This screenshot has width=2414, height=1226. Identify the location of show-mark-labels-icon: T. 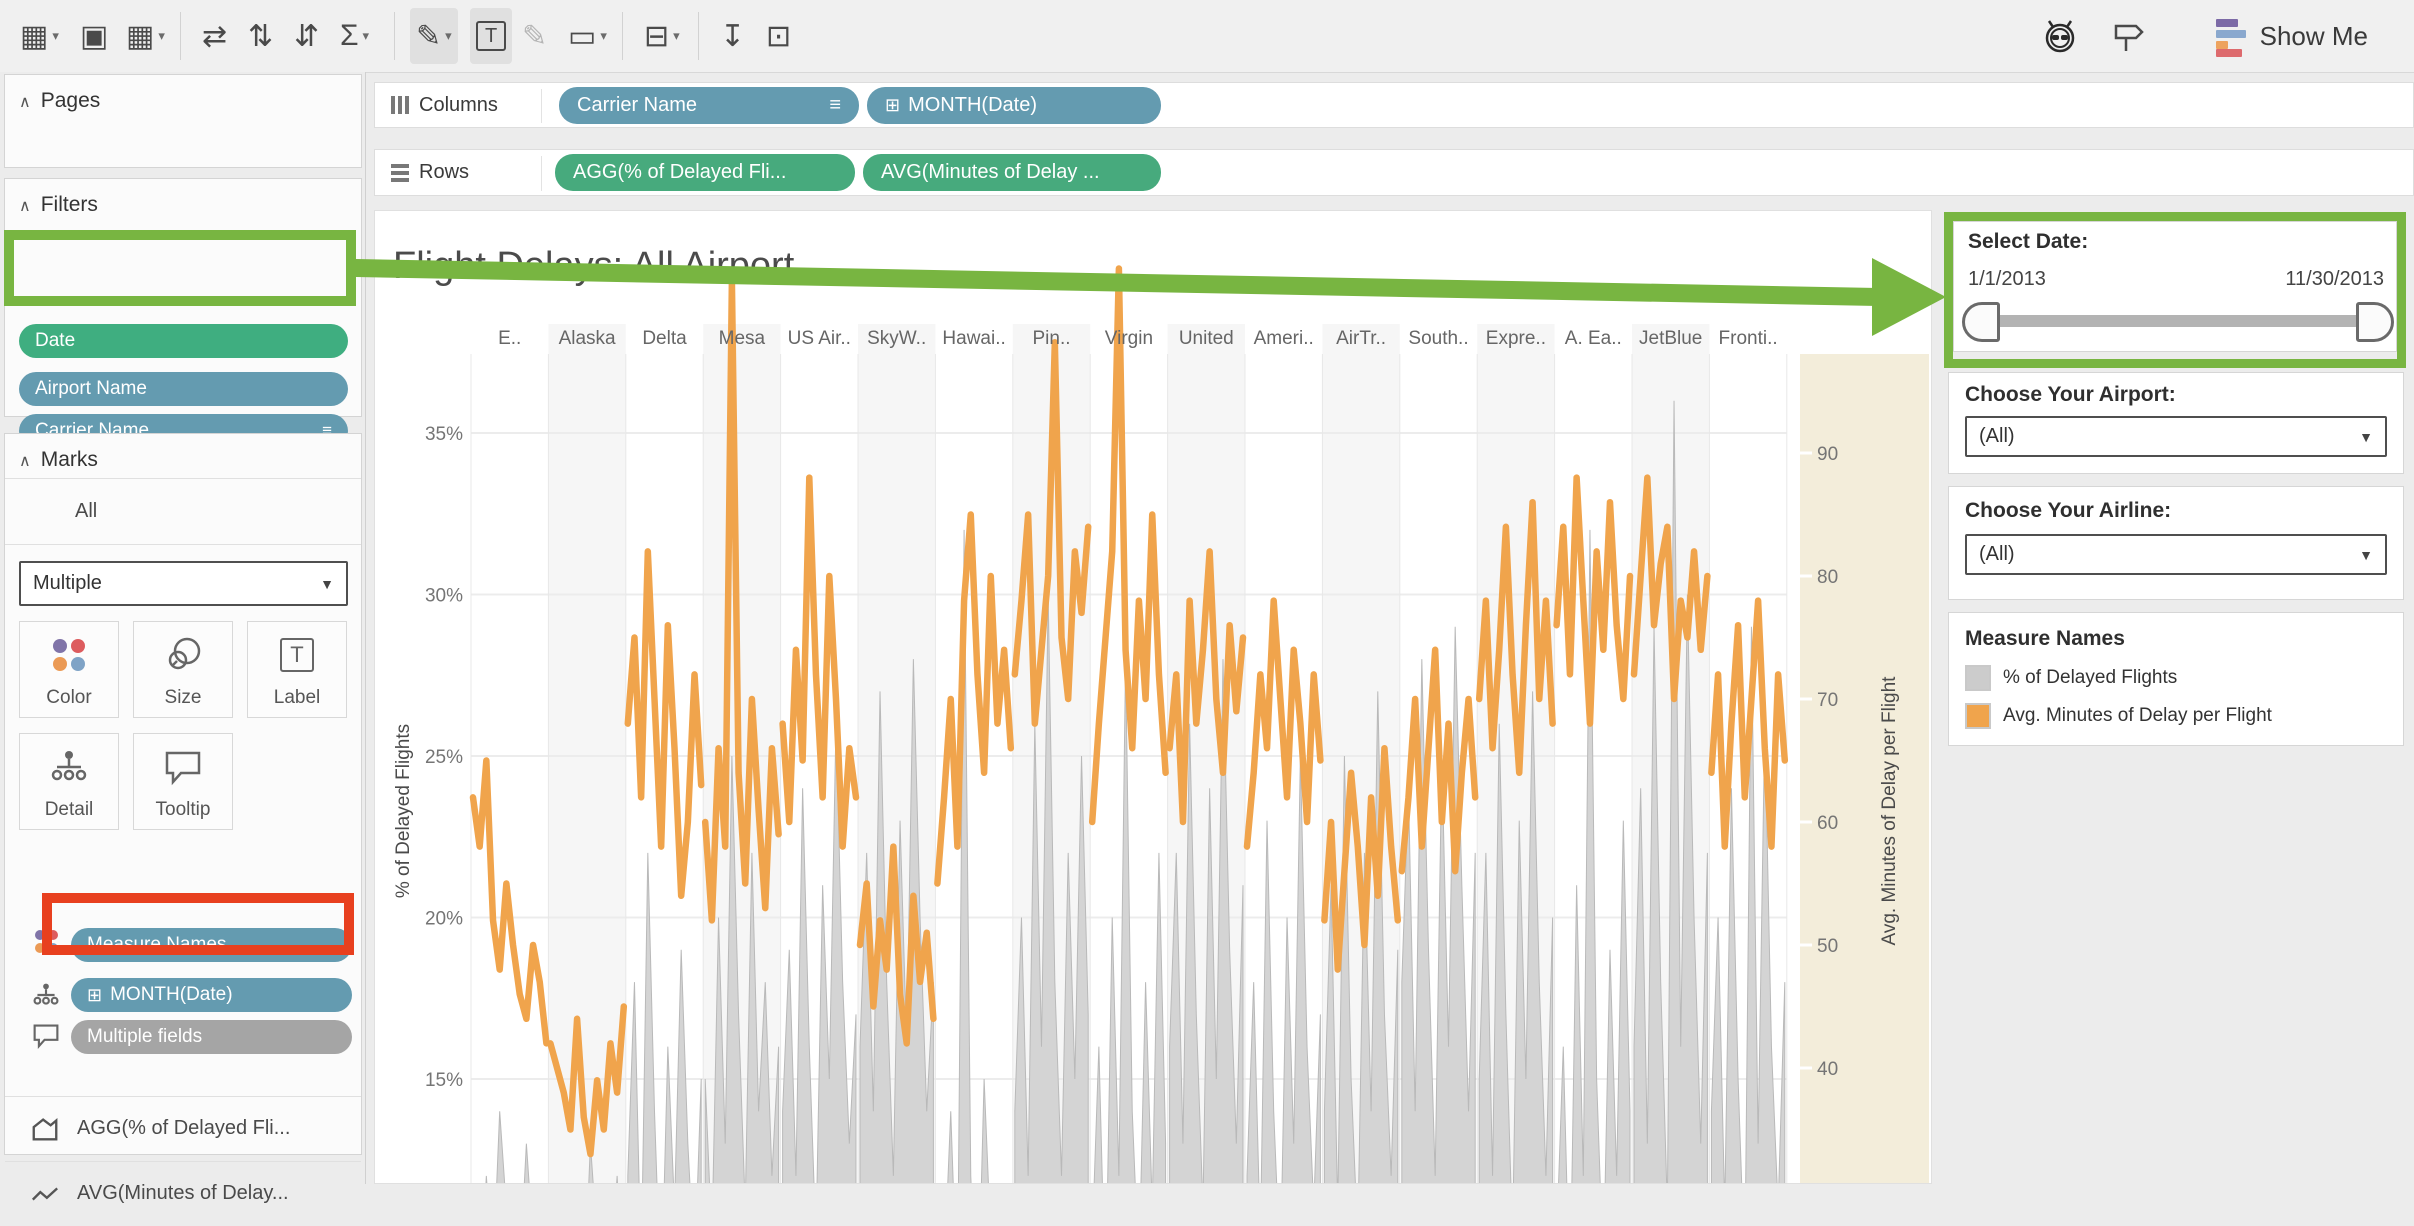
(491, 36).